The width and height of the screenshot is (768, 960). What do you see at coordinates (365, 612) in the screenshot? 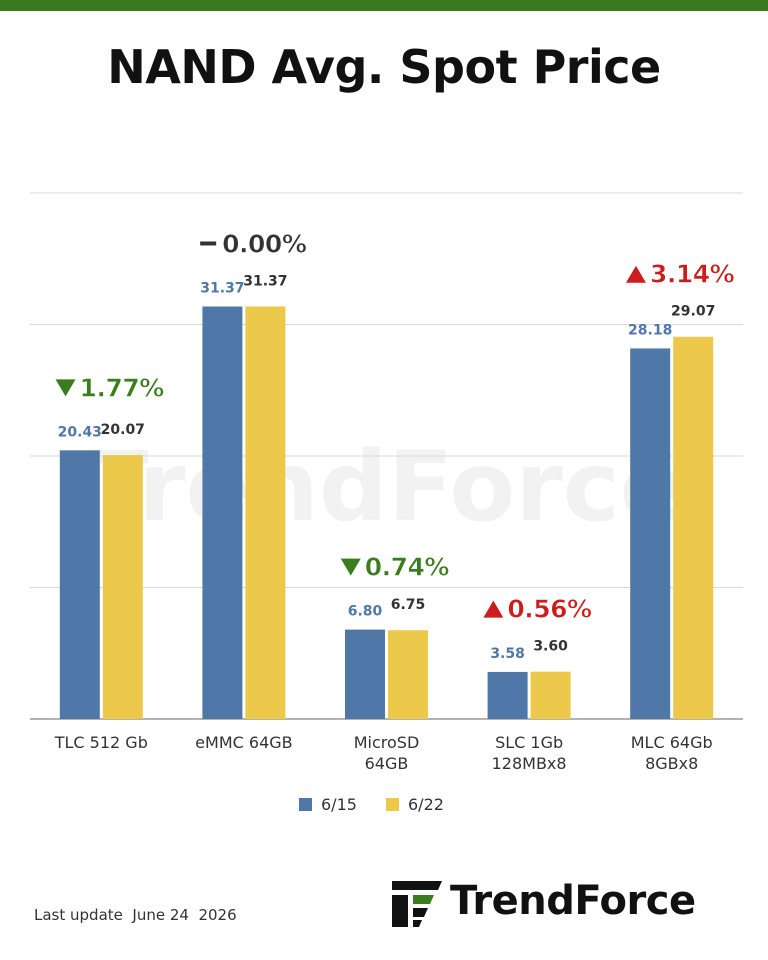
I see `data-label: 6.80` at bounding box center [365, 612].